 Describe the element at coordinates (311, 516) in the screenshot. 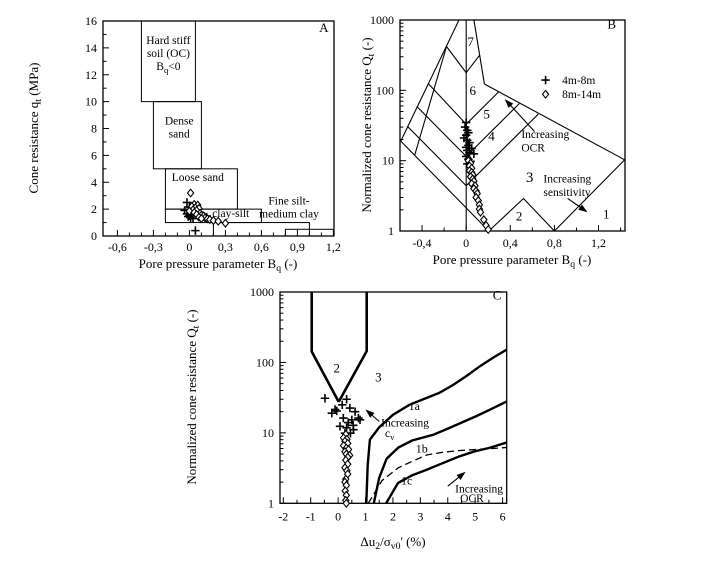

I see `x-tick-label: -1` at that location.